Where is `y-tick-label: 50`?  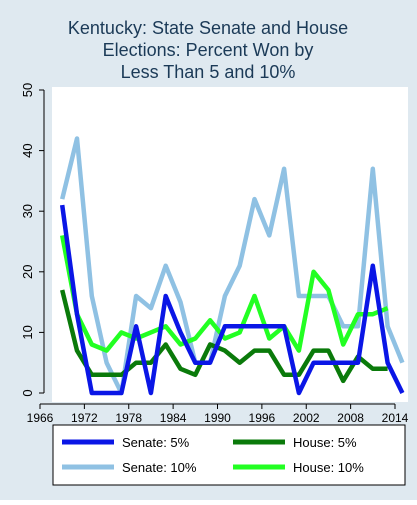
y-tick-label: 50 is located at coordinates (27, 90).